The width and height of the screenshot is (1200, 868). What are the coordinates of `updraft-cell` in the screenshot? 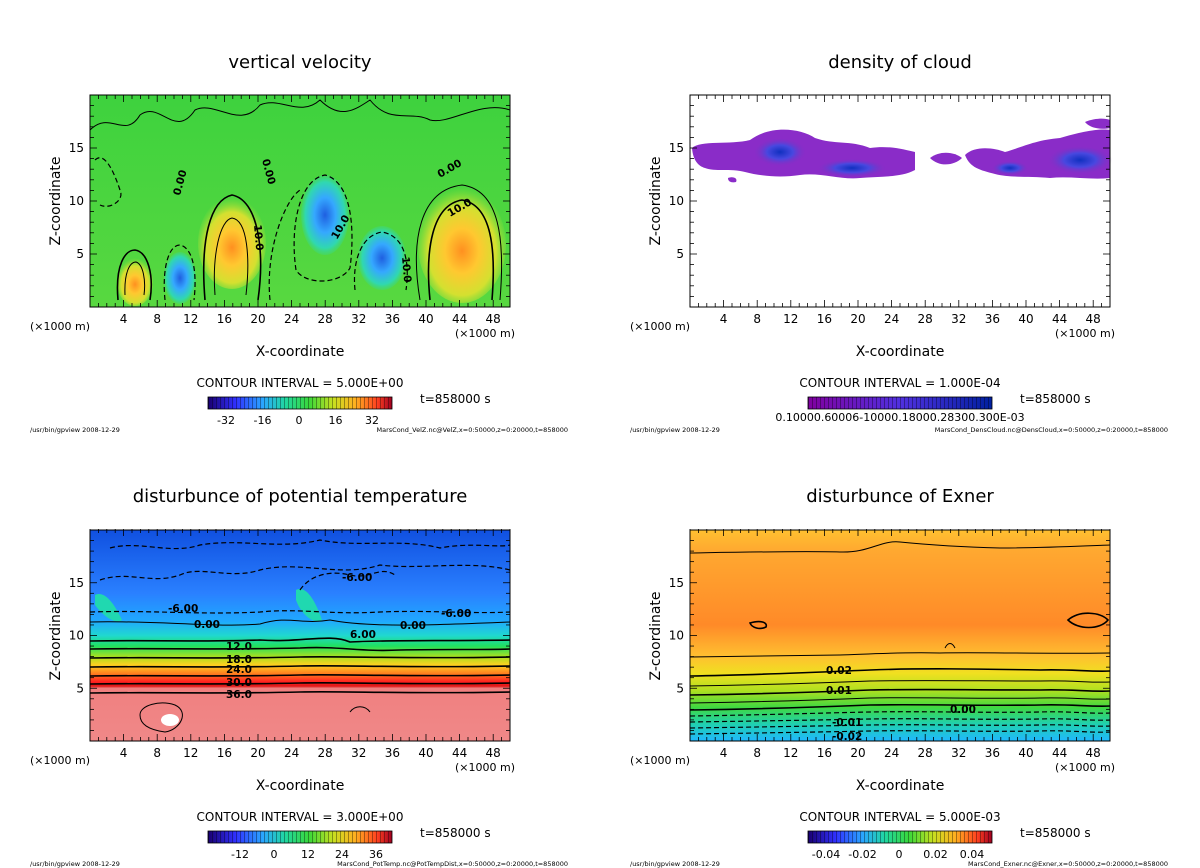 It's located at (135, 282).